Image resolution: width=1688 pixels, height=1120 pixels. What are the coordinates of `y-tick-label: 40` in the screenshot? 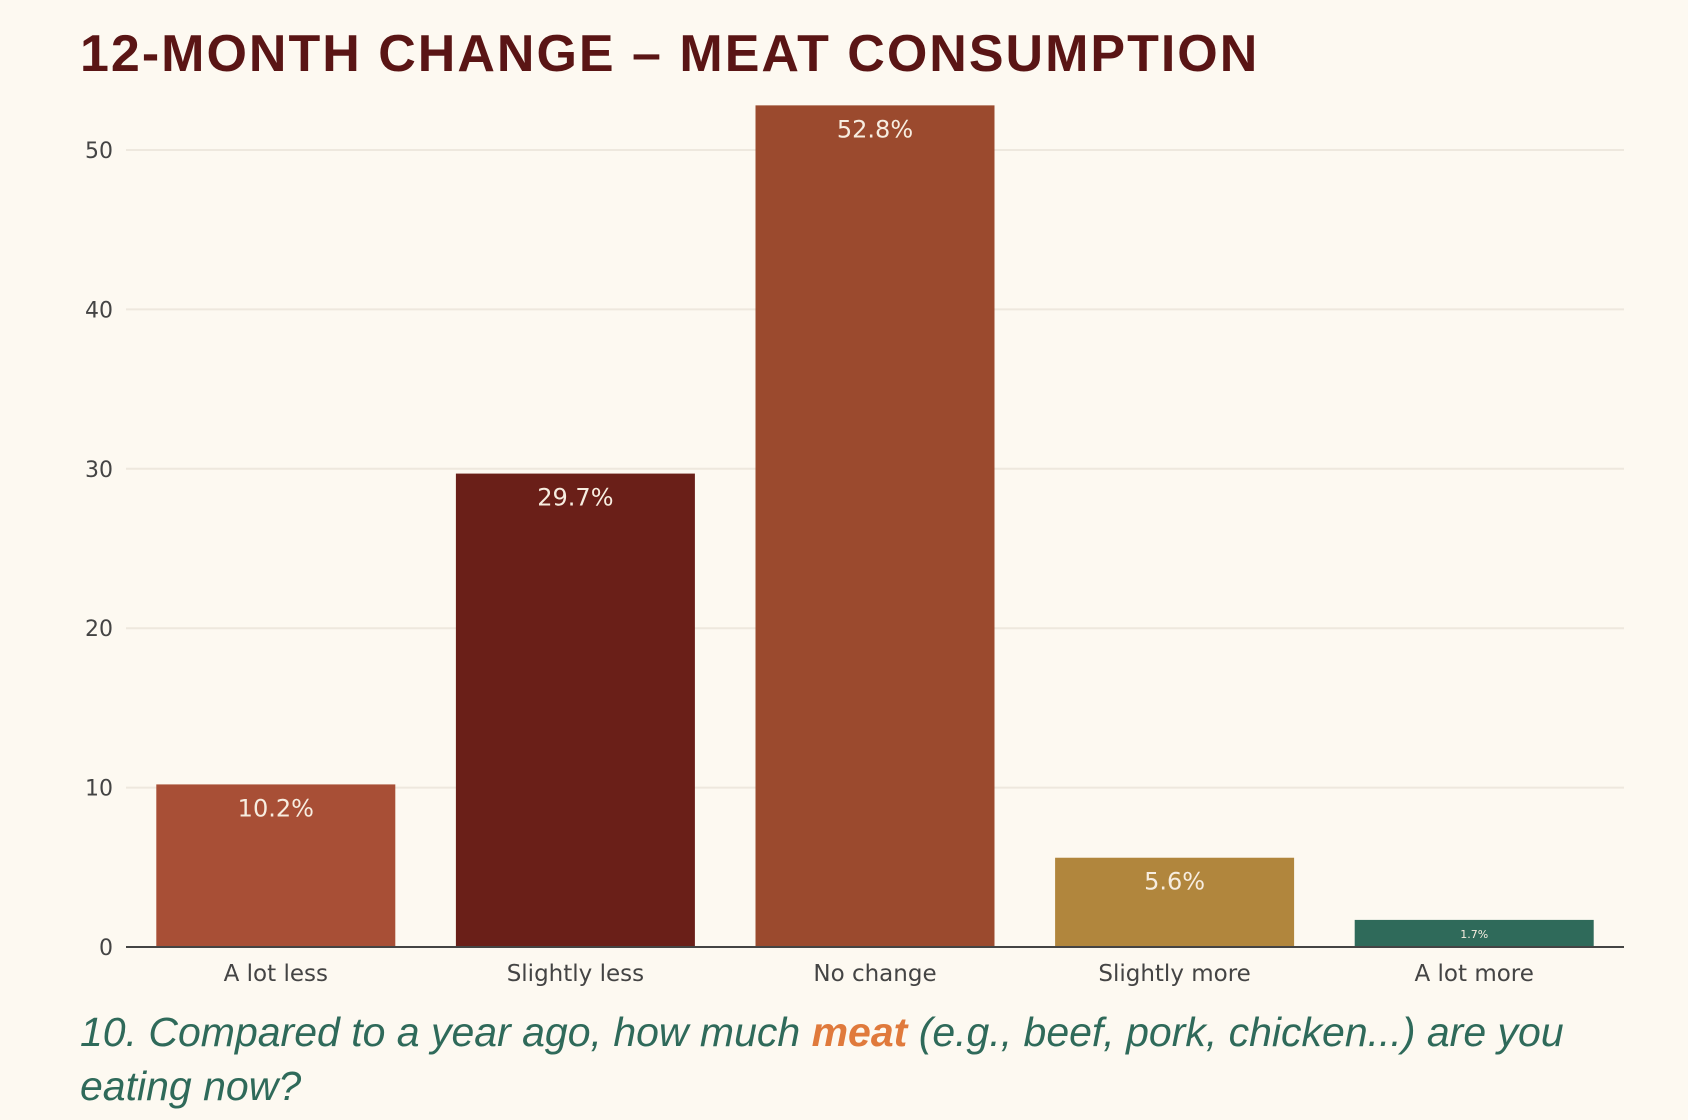 It's located at (99, 310).